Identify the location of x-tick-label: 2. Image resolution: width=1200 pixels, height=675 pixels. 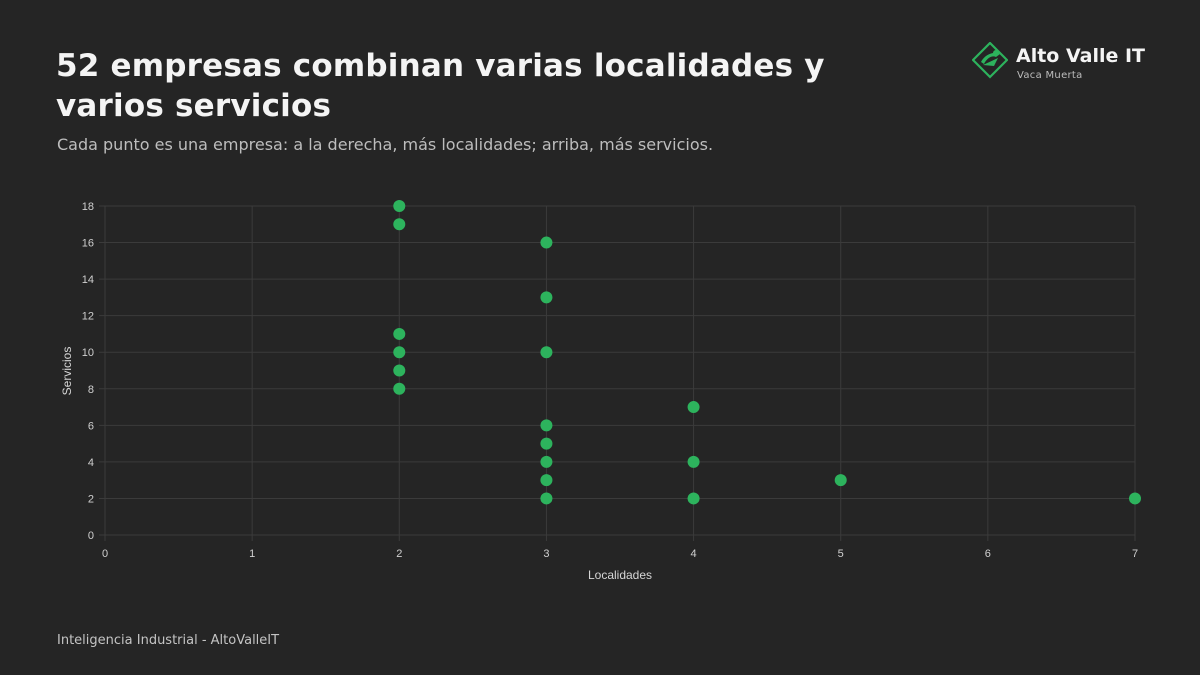
(399, 554).